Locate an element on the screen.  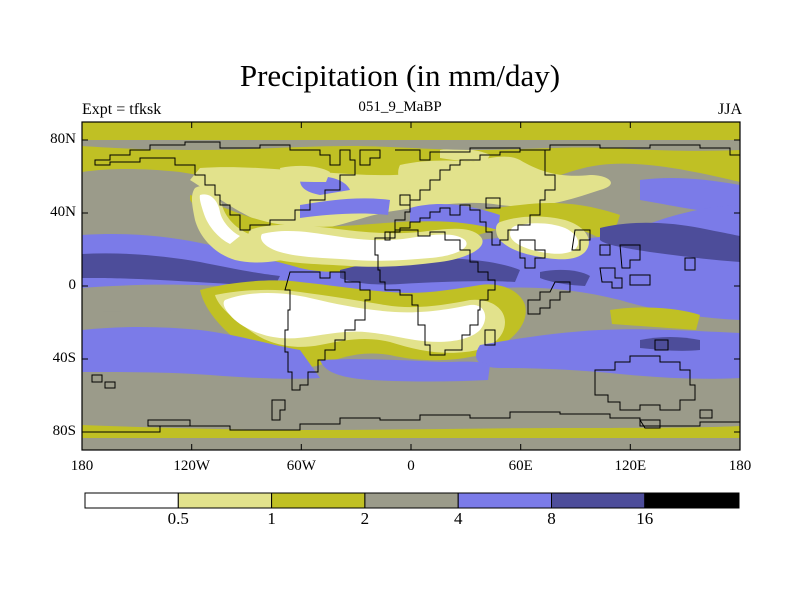
lon-label-180e: 180 is located at coordinates (740, 466).